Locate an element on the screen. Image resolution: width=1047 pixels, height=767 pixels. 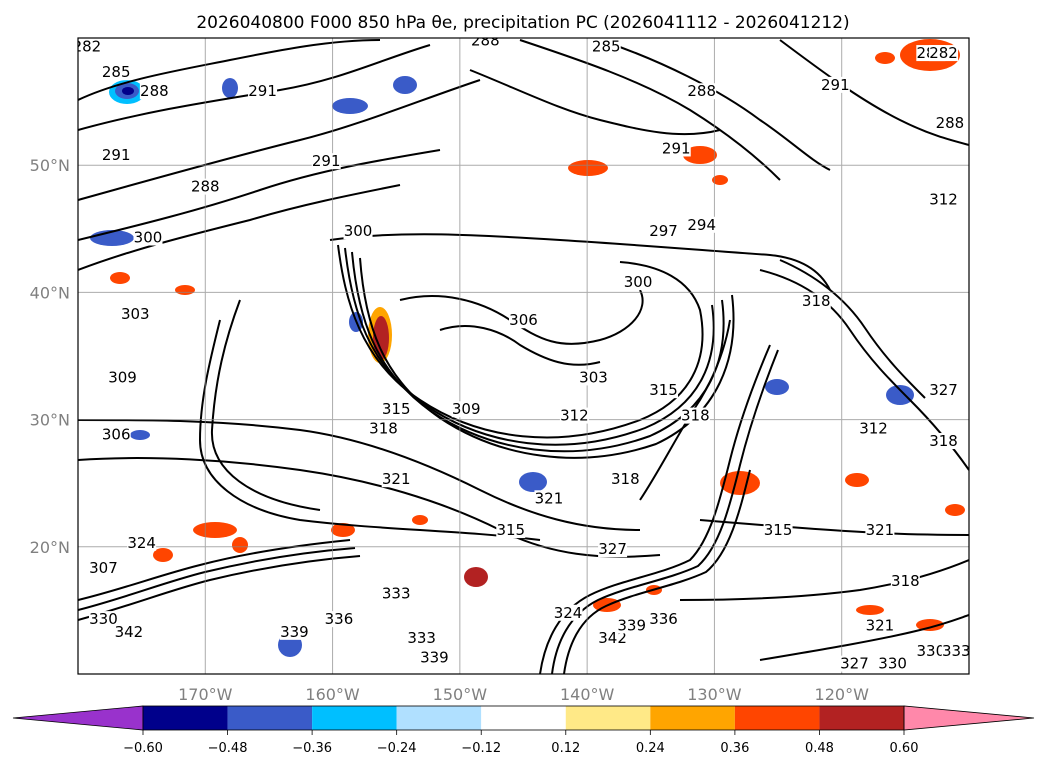
colorbar-tick-label: −0.36 is located at coordinates (312, 748).